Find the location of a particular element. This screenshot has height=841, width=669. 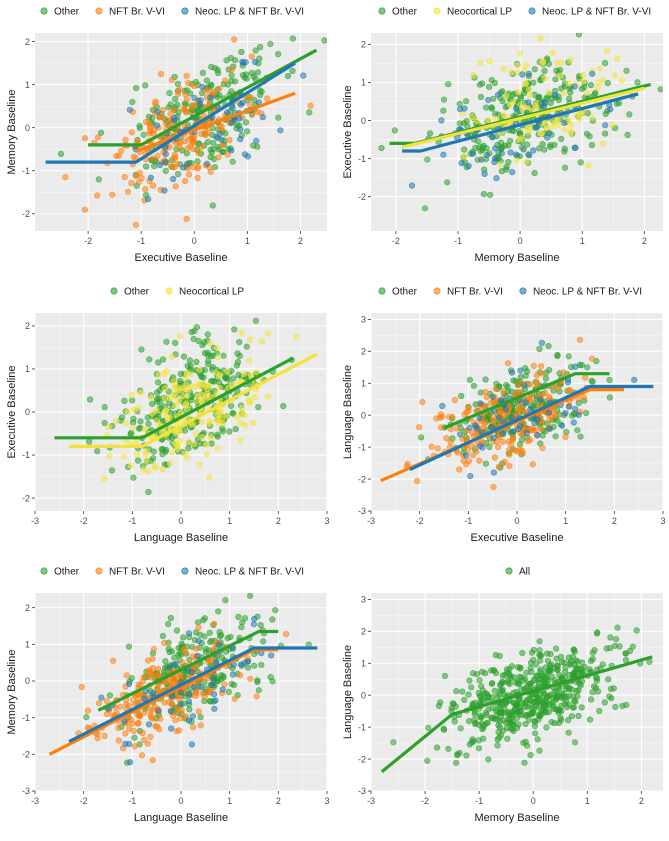

x-tick-label: -2 is located at coordinates (396, 241).